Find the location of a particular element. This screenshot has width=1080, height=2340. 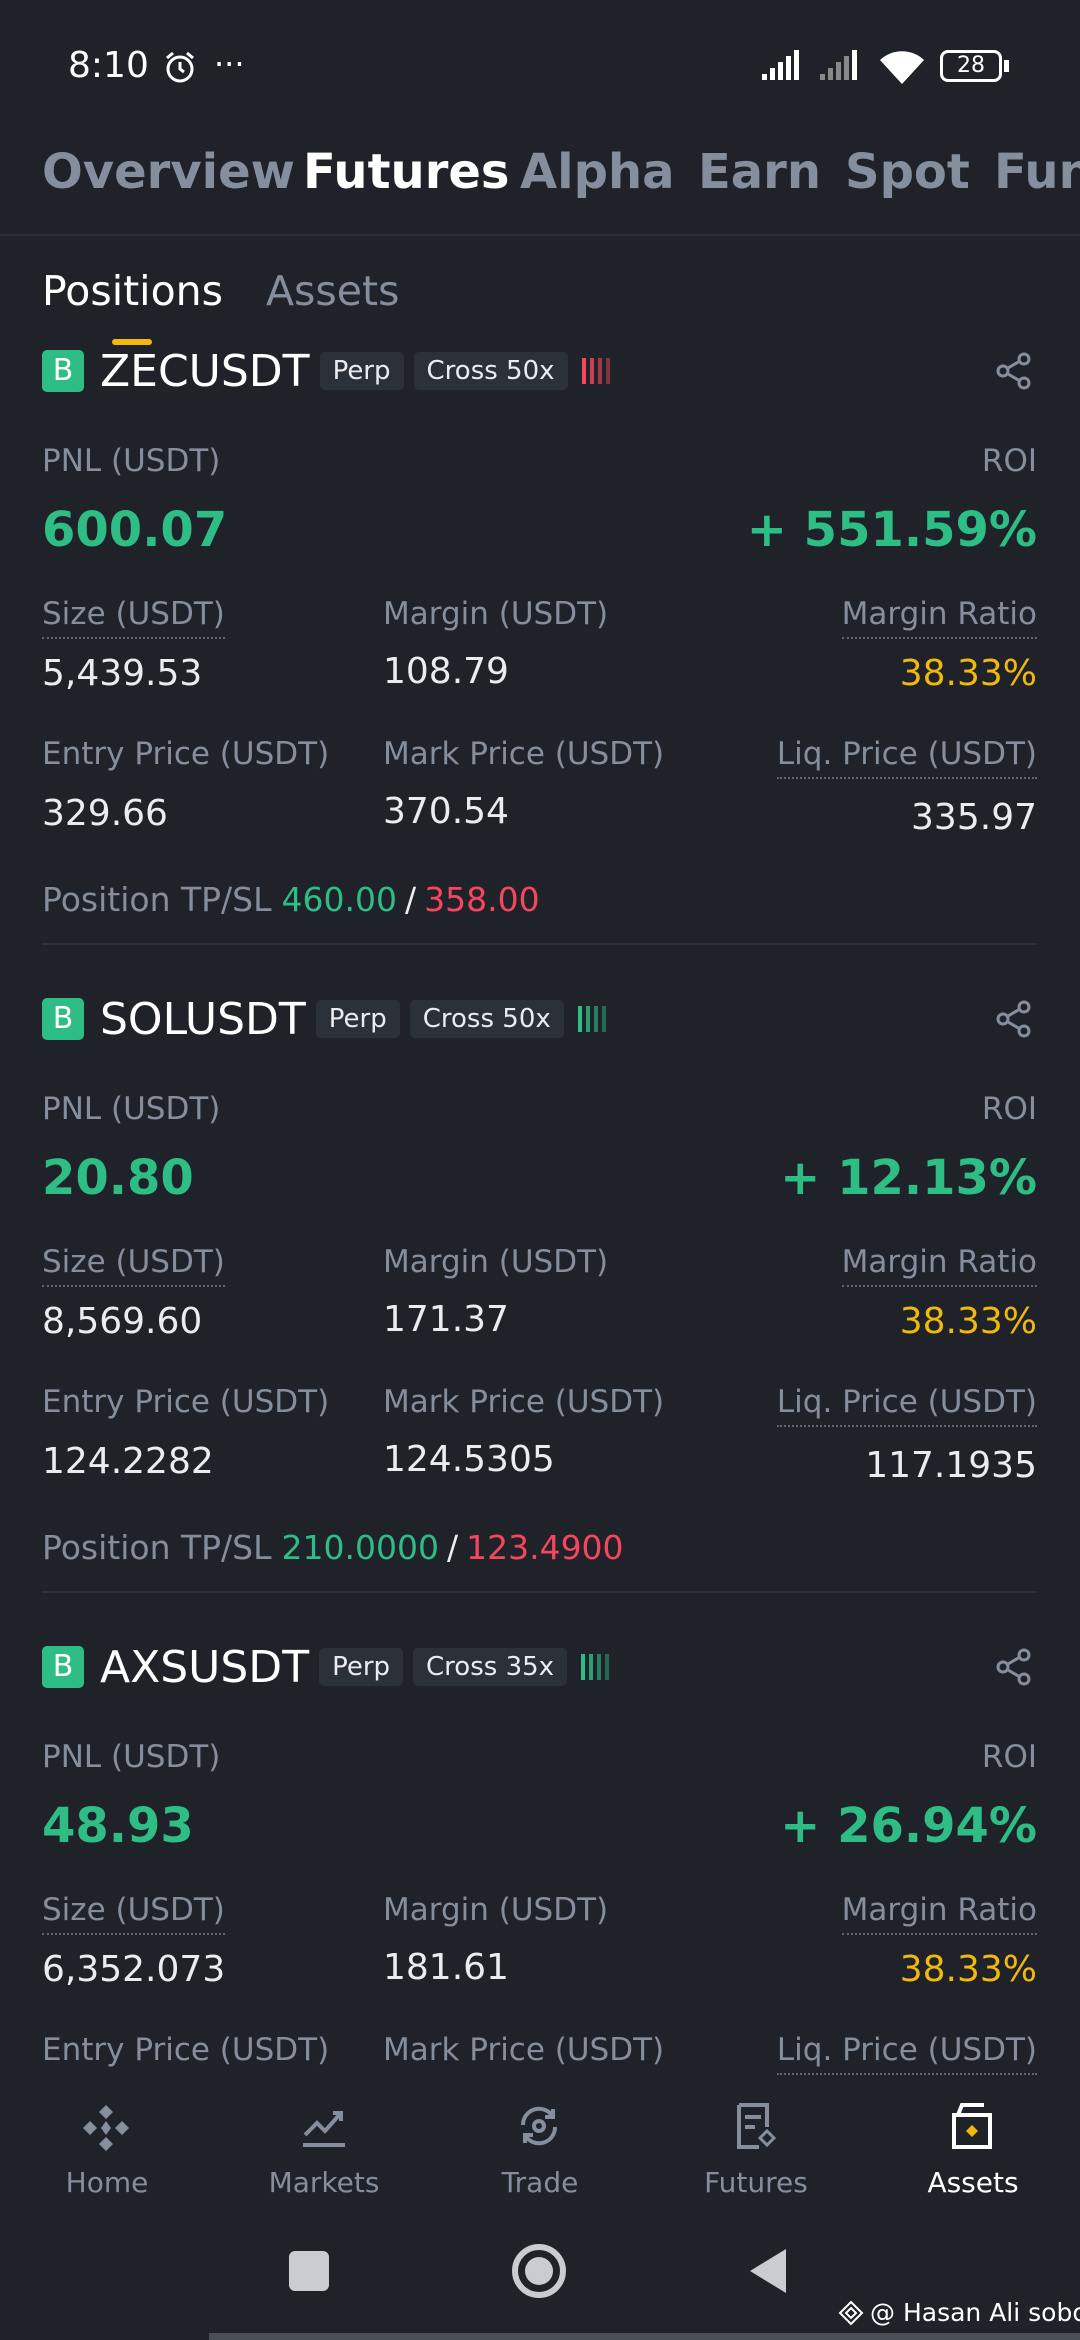

liq-value: 117.1935 is located at coordinates (951, 1465).